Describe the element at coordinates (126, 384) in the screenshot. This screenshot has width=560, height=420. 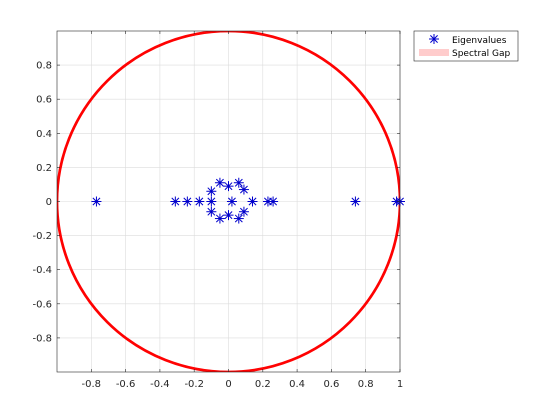
I see `x-tick-label: -0.6` at that location.